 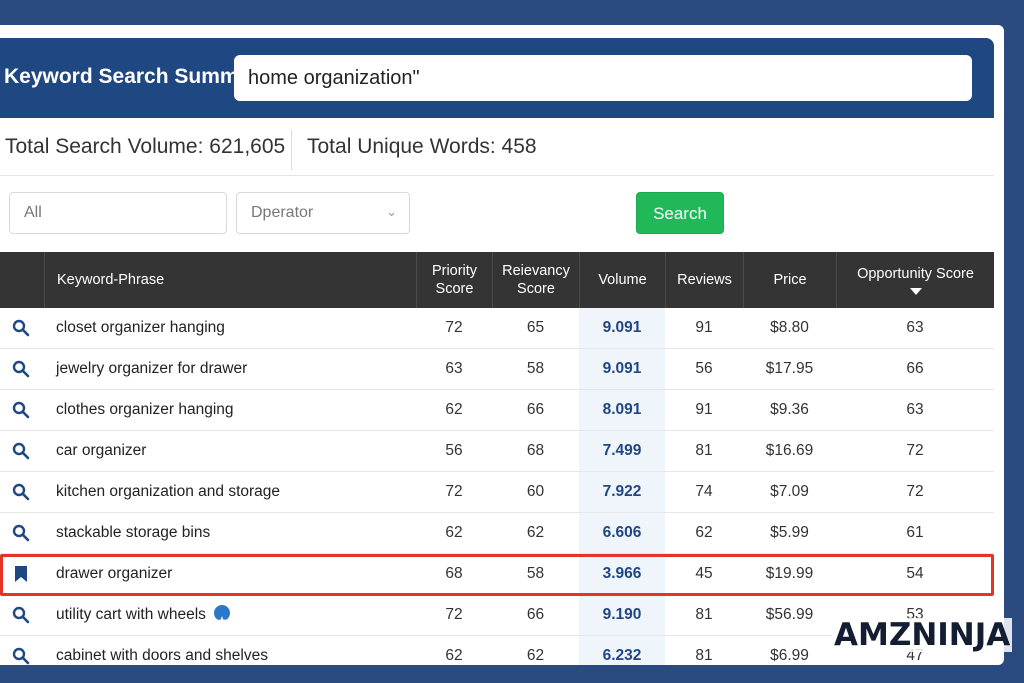 I want to click on priority-cell: 63, so click(x=454, y=368).